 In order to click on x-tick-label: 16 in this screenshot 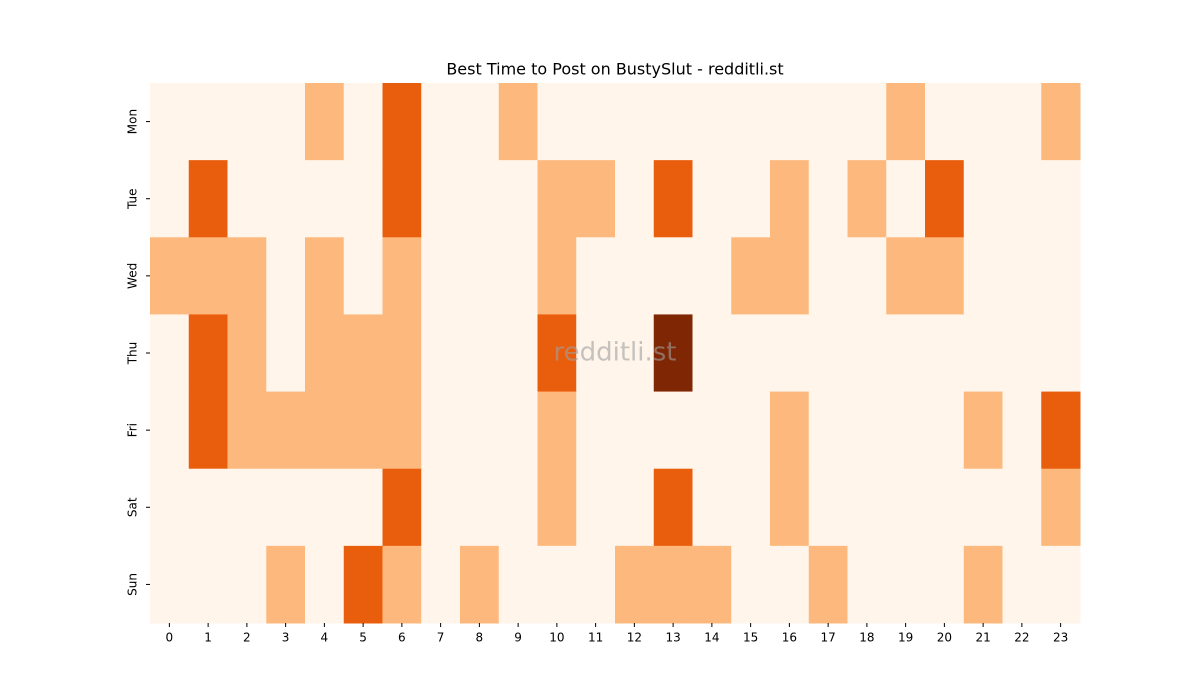, I will do `click(789, 638)`.